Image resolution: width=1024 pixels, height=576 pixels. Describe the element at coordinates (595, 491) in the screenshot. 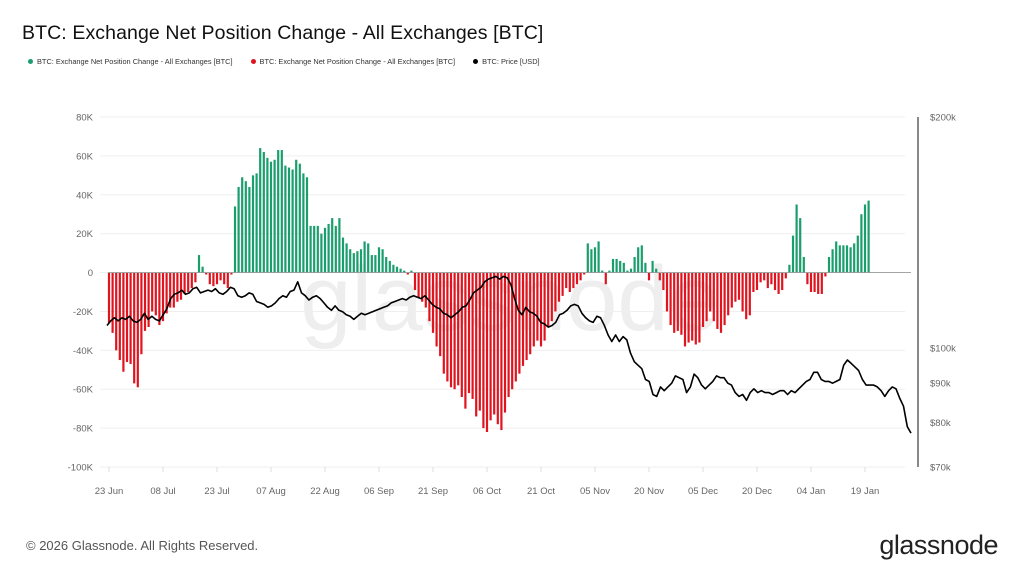

I see `x-tick-label: 05 Nov` at that location.